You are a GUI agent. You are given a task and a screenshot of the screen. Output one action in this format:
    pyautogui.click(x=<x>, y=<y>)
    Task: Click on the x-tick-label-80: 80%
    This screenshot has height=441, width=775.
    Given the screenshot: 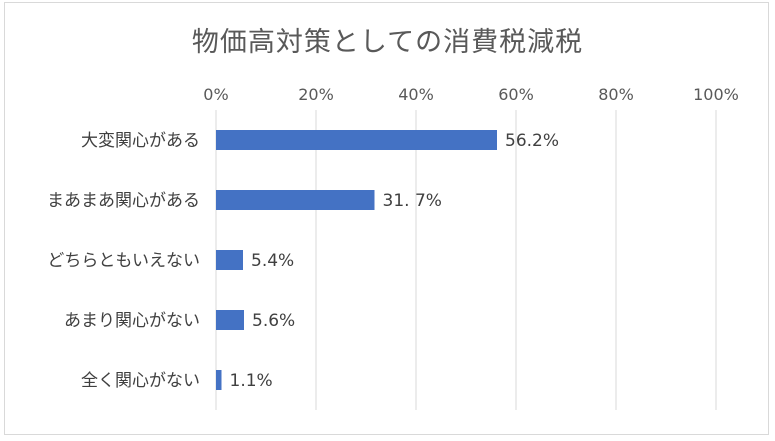 What is the action you would take?
    pyautogui.click(x=616, y=94)
    